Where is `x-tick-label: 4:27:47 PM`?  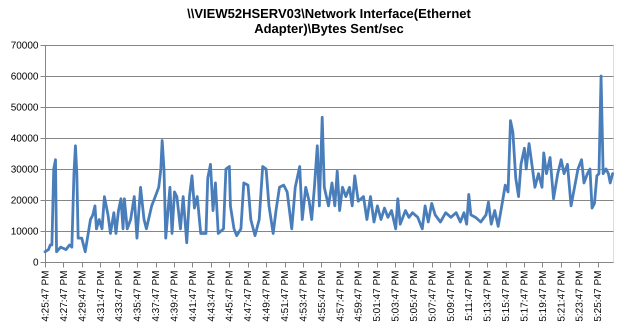
x-tick-label: 4:27:47 PM is located at coordinates (64, 296).